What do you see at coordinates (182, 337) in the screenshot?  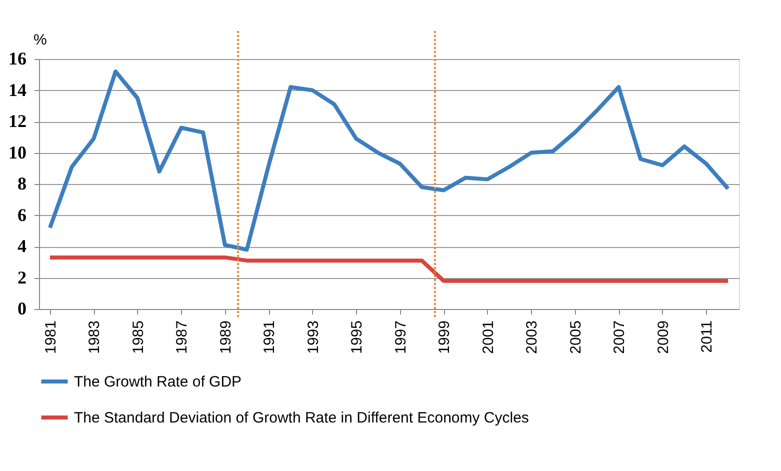 I see `x-tick-label: 1987` at bounding box center [182, 337].